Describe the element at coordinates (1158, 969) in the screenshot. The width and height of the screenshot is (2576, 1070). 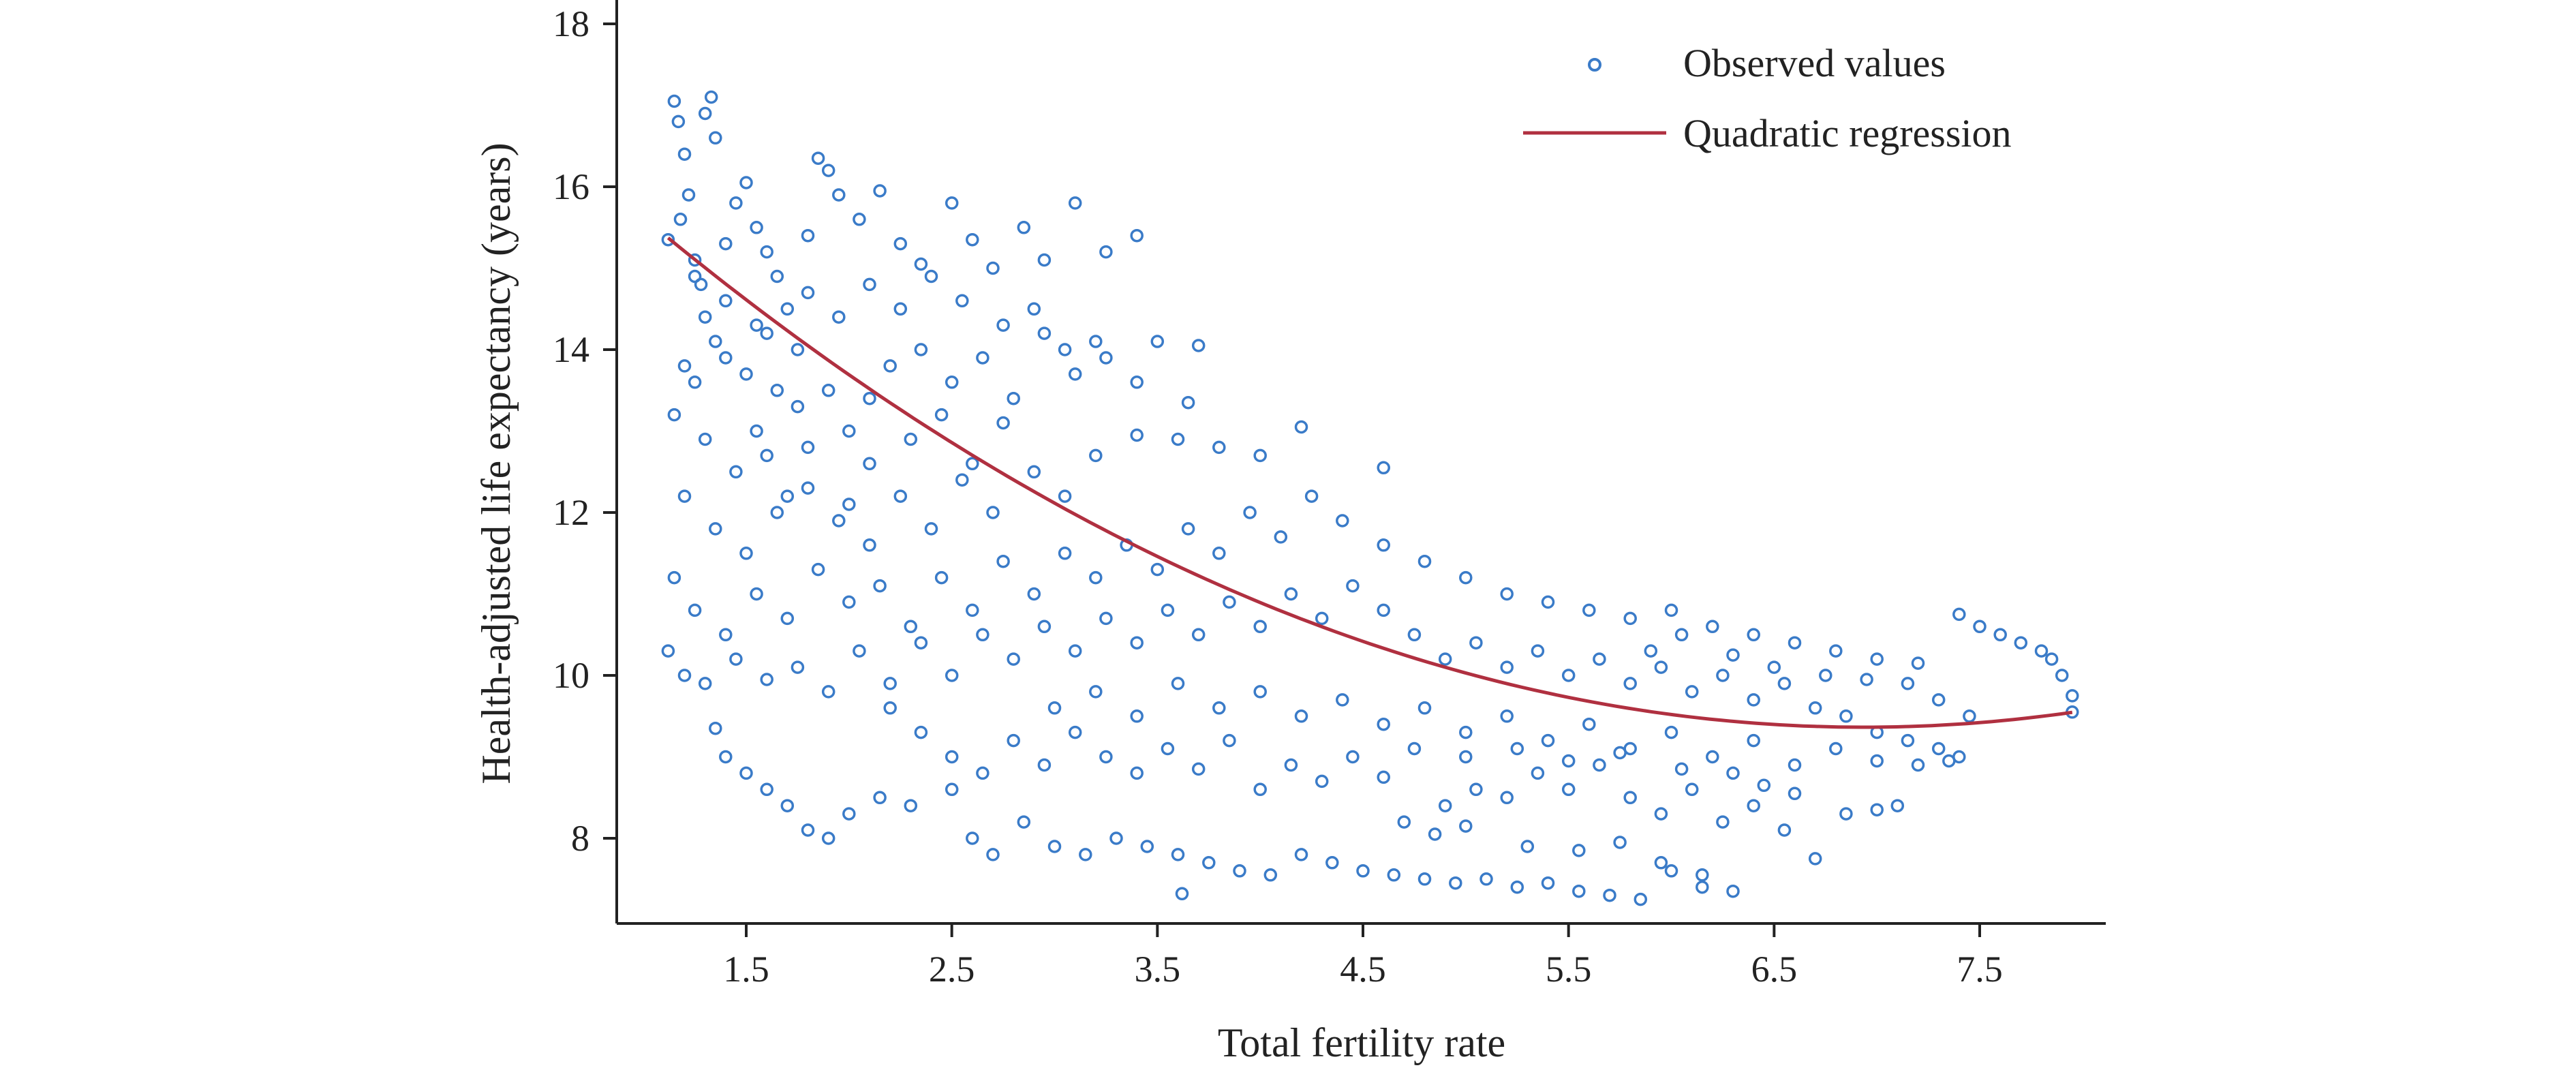
I see `x-tick-label: 3.5` at that location.